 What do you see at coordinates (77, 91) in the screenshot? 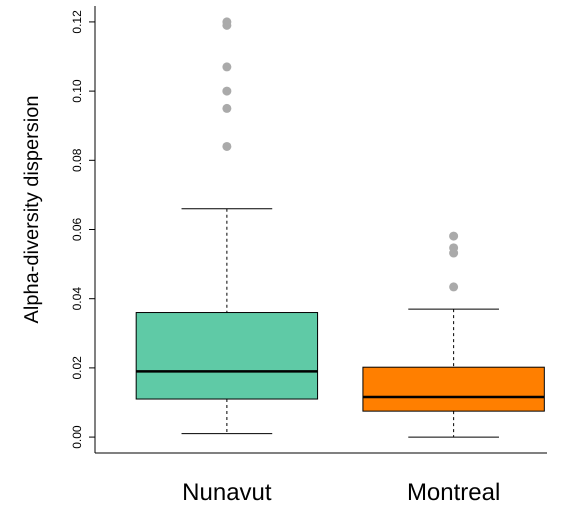
I see `y-tick-label: 0.10` at bounding box center [77, 91].